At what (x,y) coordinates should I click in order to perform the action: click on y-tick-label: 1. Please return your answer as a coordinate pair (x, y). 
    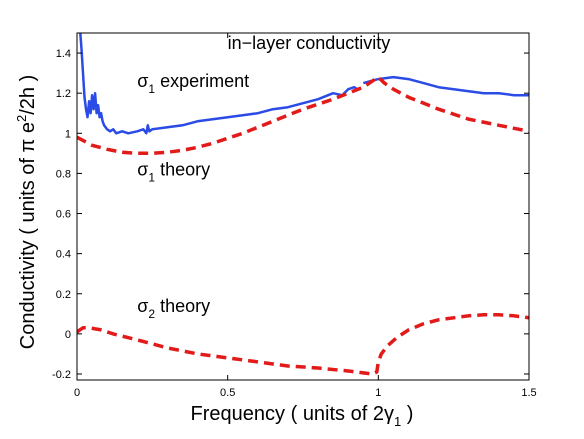
    Looking at the image, I should click on (68, 134).